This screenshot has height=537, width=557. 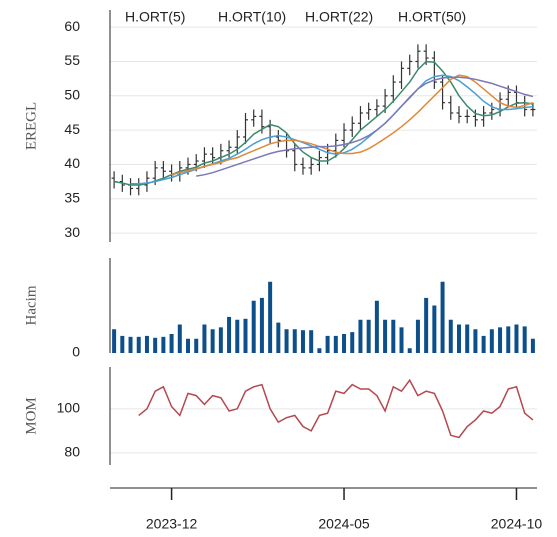 I want to click on y-tick-label: 30, so click(x=72, y=232).